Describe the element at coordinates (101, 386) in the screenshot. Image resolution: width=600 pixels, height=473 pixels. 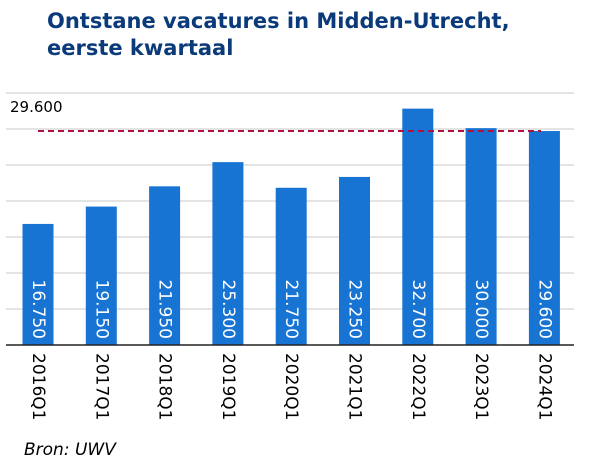
I see `x-tick-label: 2017Q1` at that location.